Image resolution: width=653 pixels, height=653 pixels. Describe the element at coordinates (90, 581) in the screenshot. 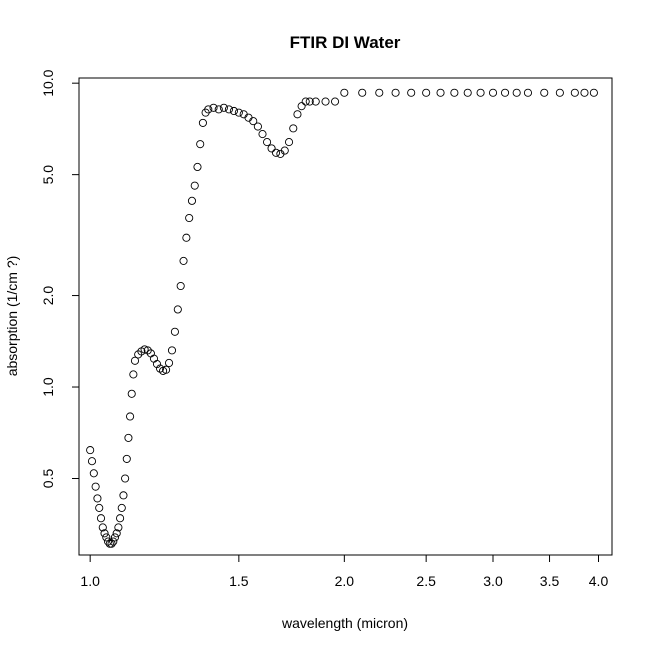

I see `x-tick-label: 1.0` at that location.